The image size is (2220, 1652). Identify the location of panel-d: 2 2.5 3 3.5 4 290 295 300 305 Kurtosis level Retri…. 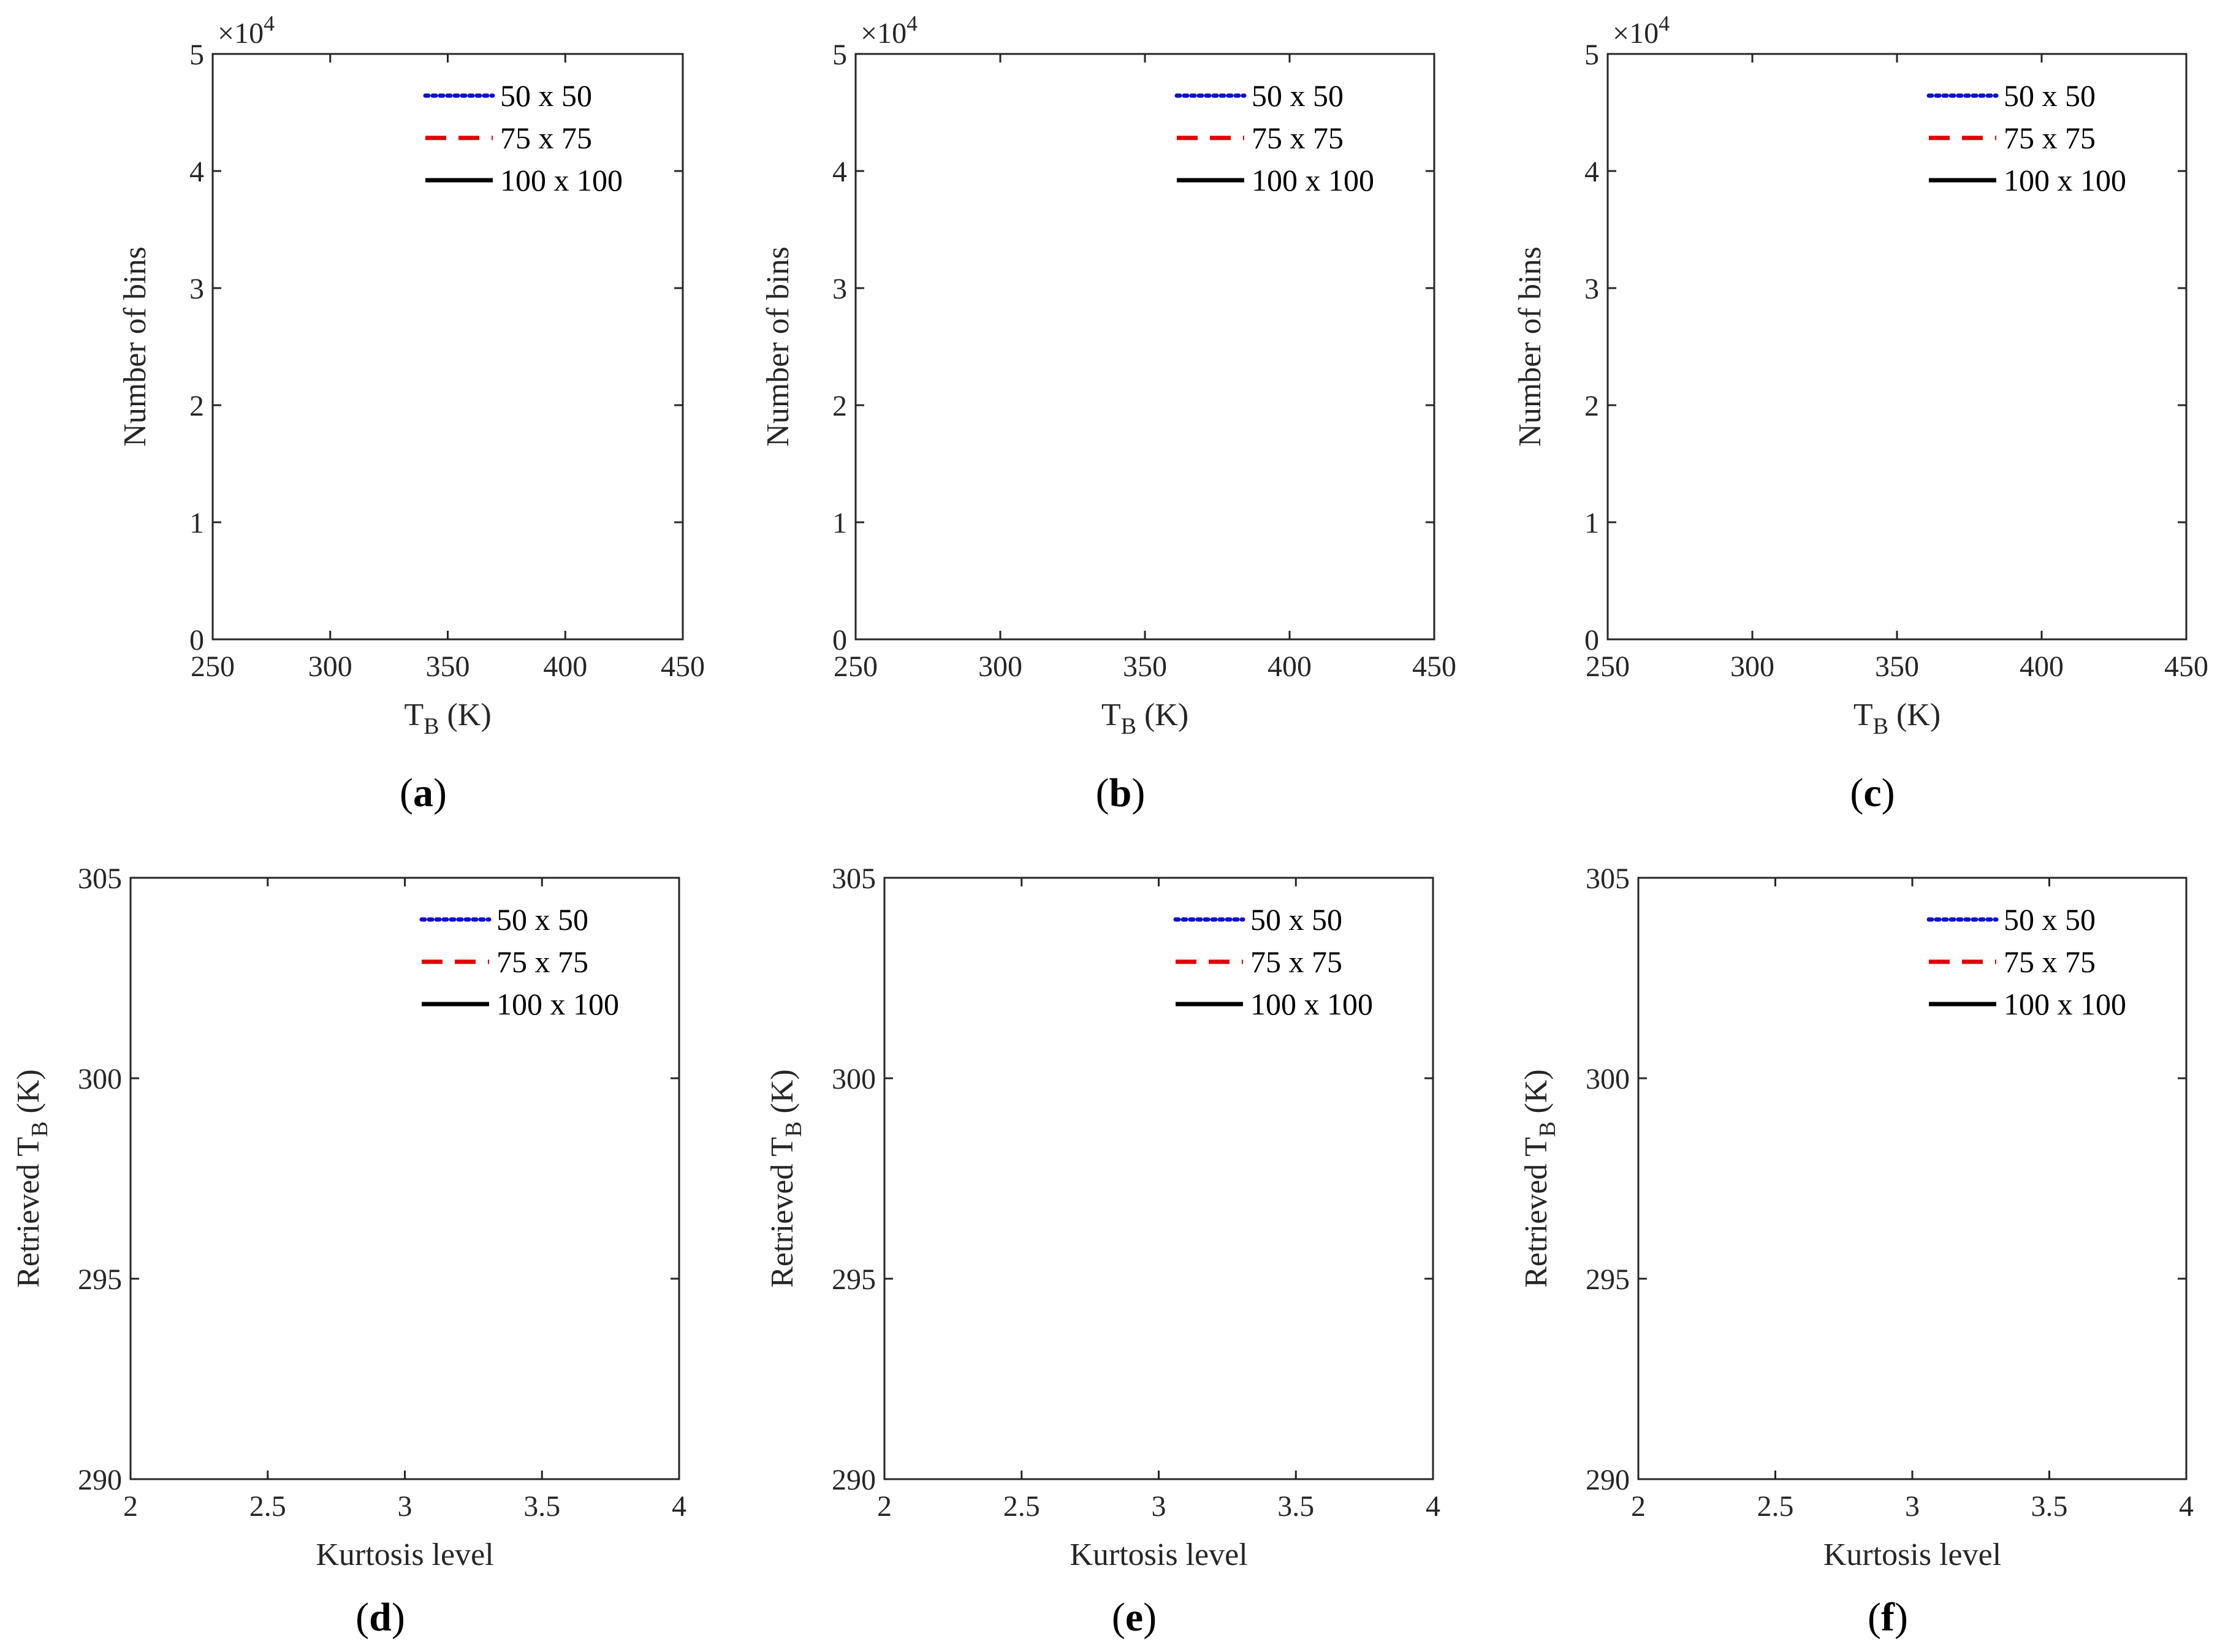
(348, 1251).